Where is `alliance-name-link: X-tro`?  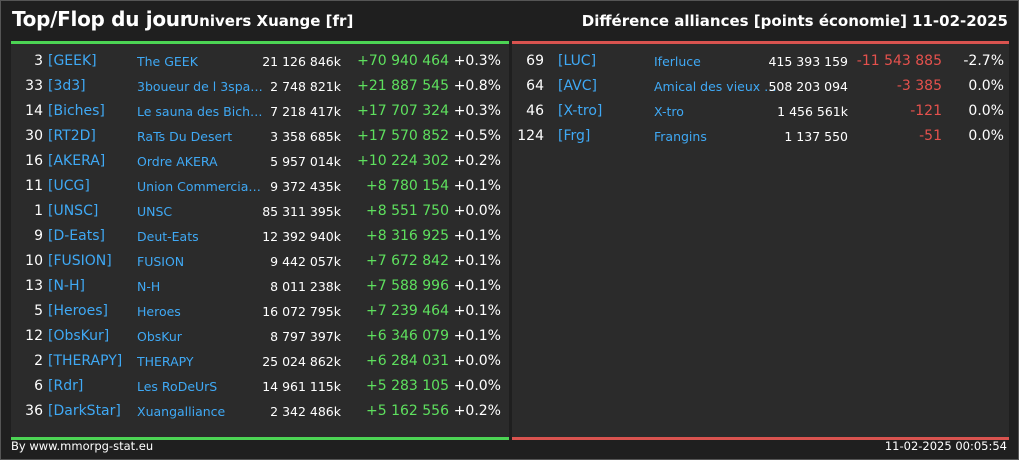 alliance-name-link: X-tro is located at coordinates (669, 111).